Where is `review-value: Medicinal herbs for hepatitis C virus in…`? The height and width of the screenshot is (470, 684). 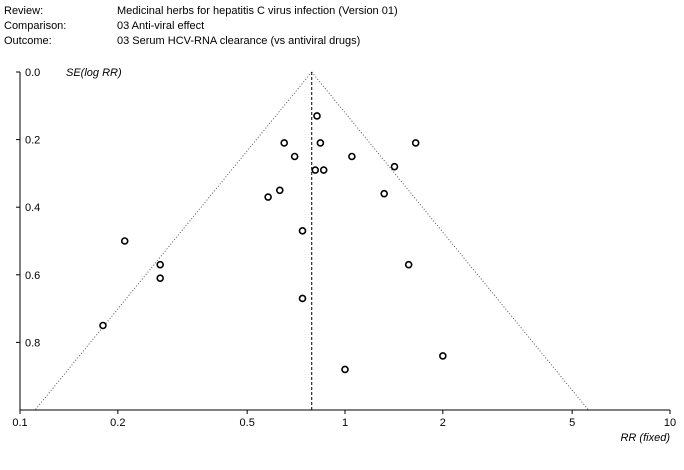 review-value: Medicinal herbs for hepatitis C virus in… is located at coordinates (257, 11).